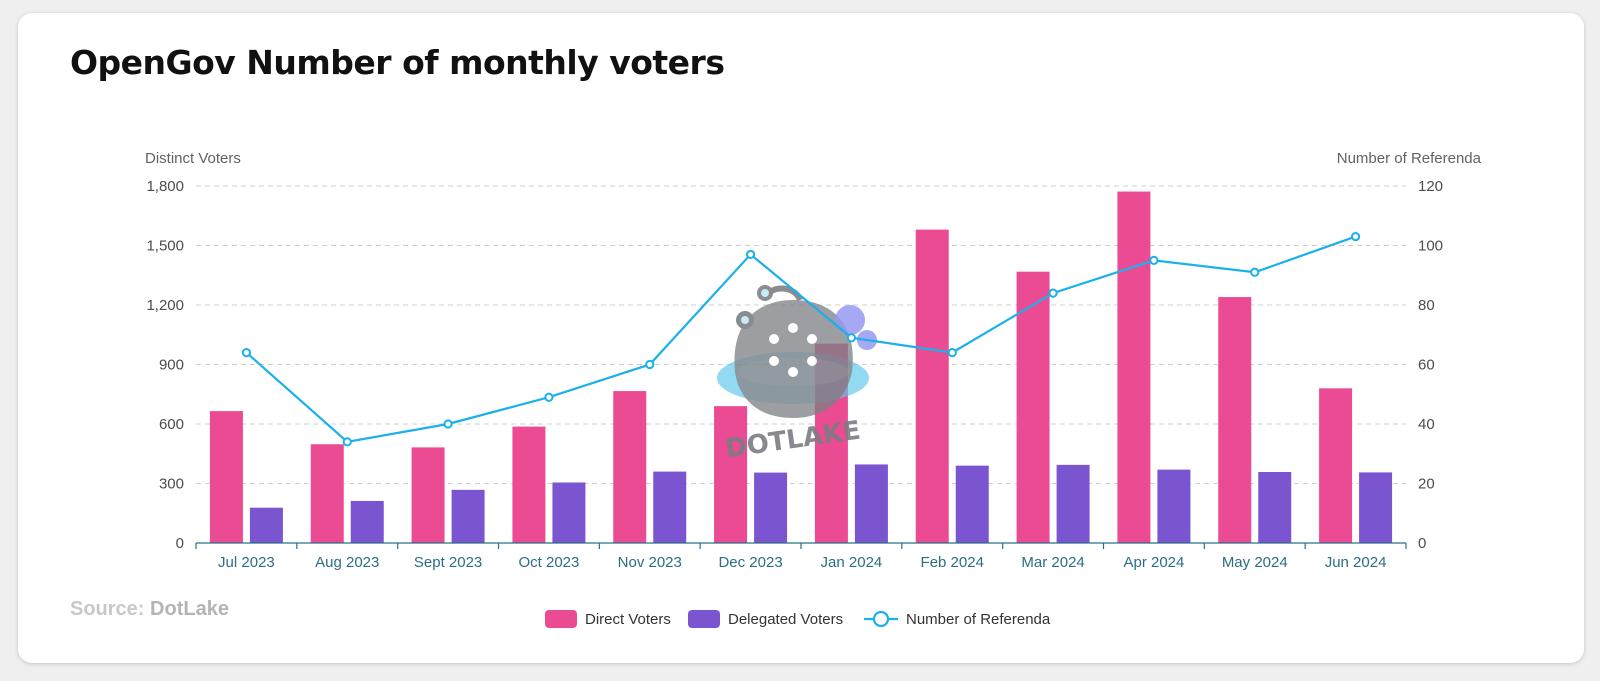 The image size is (1600, 681). I want to click on point-referenda-jun-2024, so click(1355, 236).